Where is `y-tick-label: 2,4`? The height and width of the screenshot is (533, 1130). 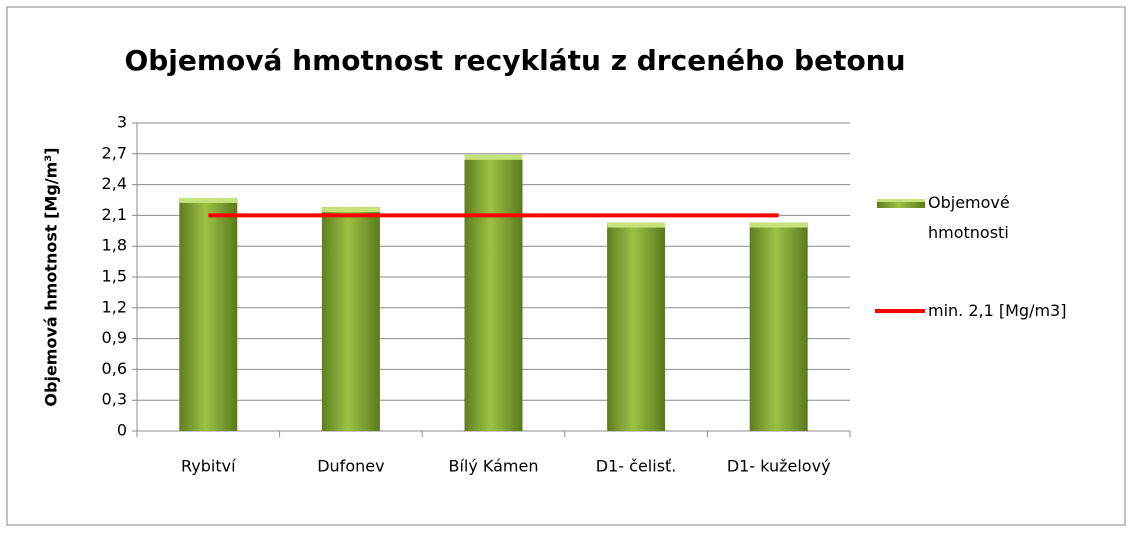
y-tick-label: 2,4 is located at coordinates (114, 183).